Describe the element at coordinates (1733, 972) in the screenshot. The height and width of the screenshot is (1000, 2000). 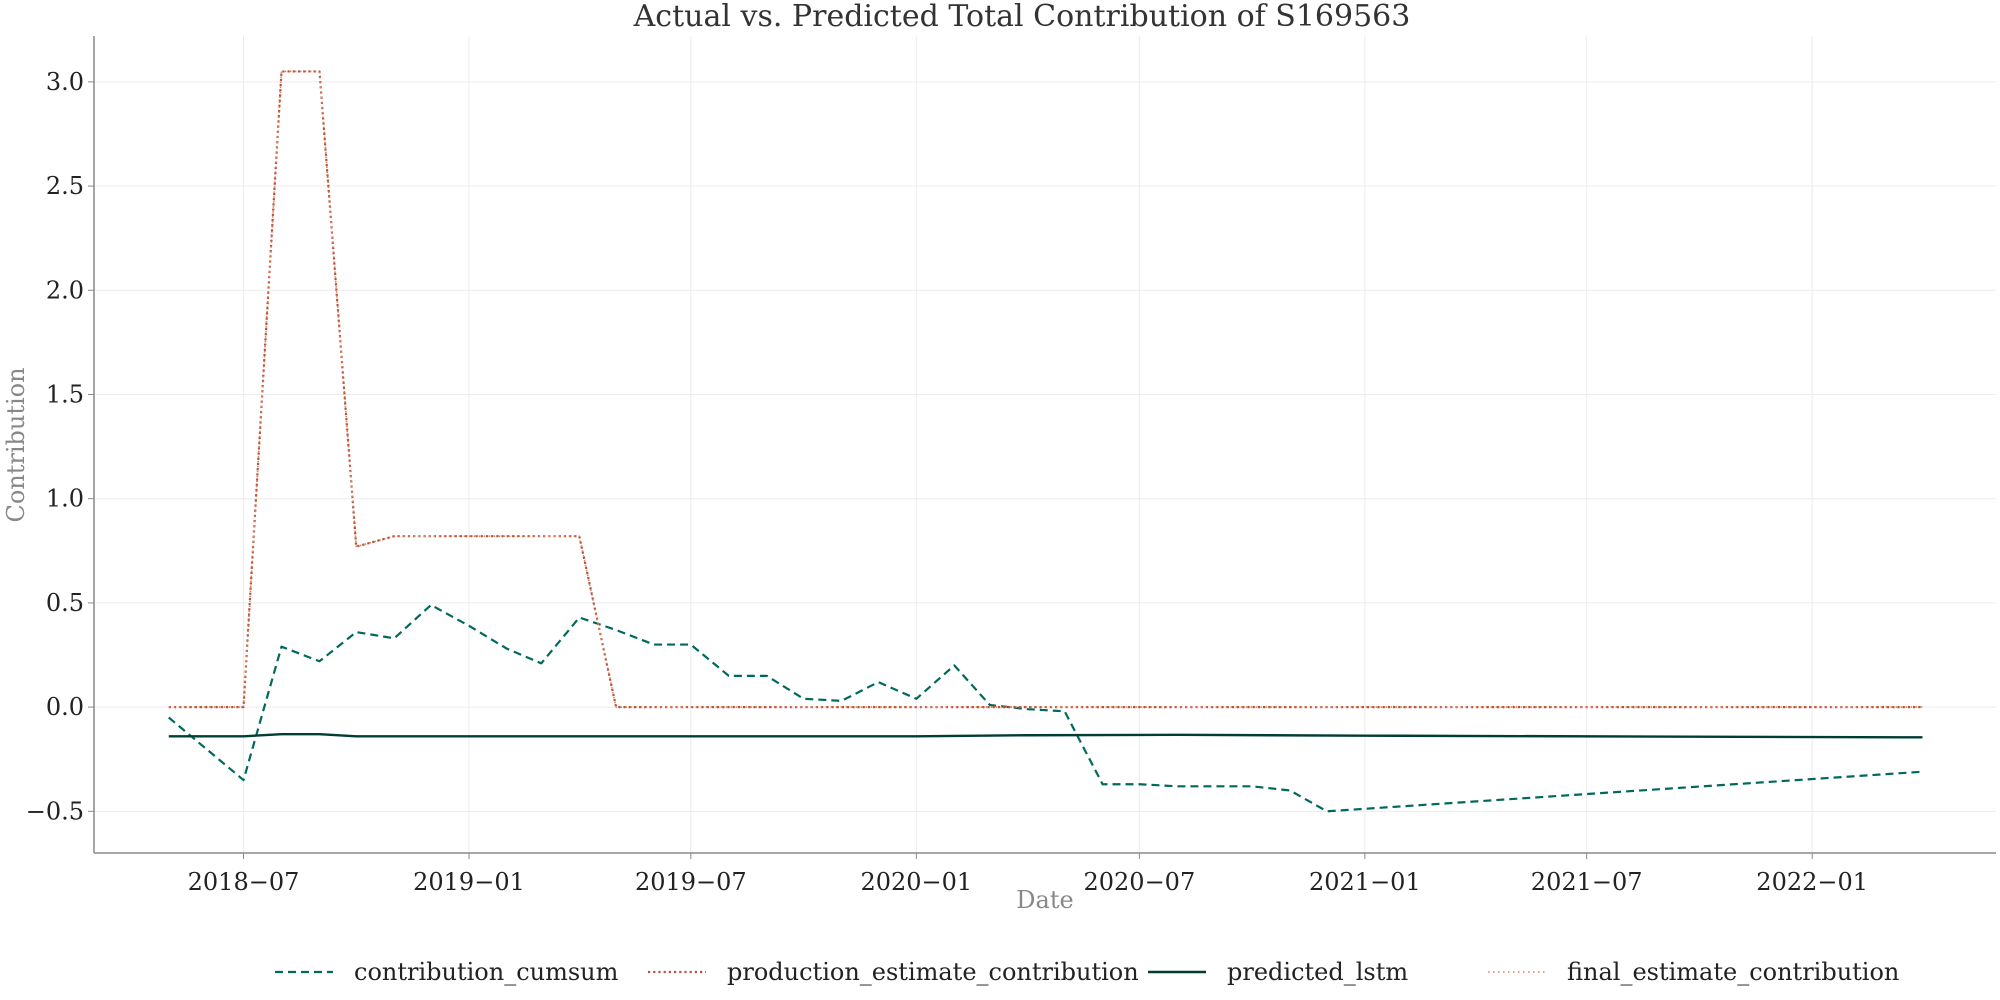
I see `legend-label: final_estimate_contribution` at that location.